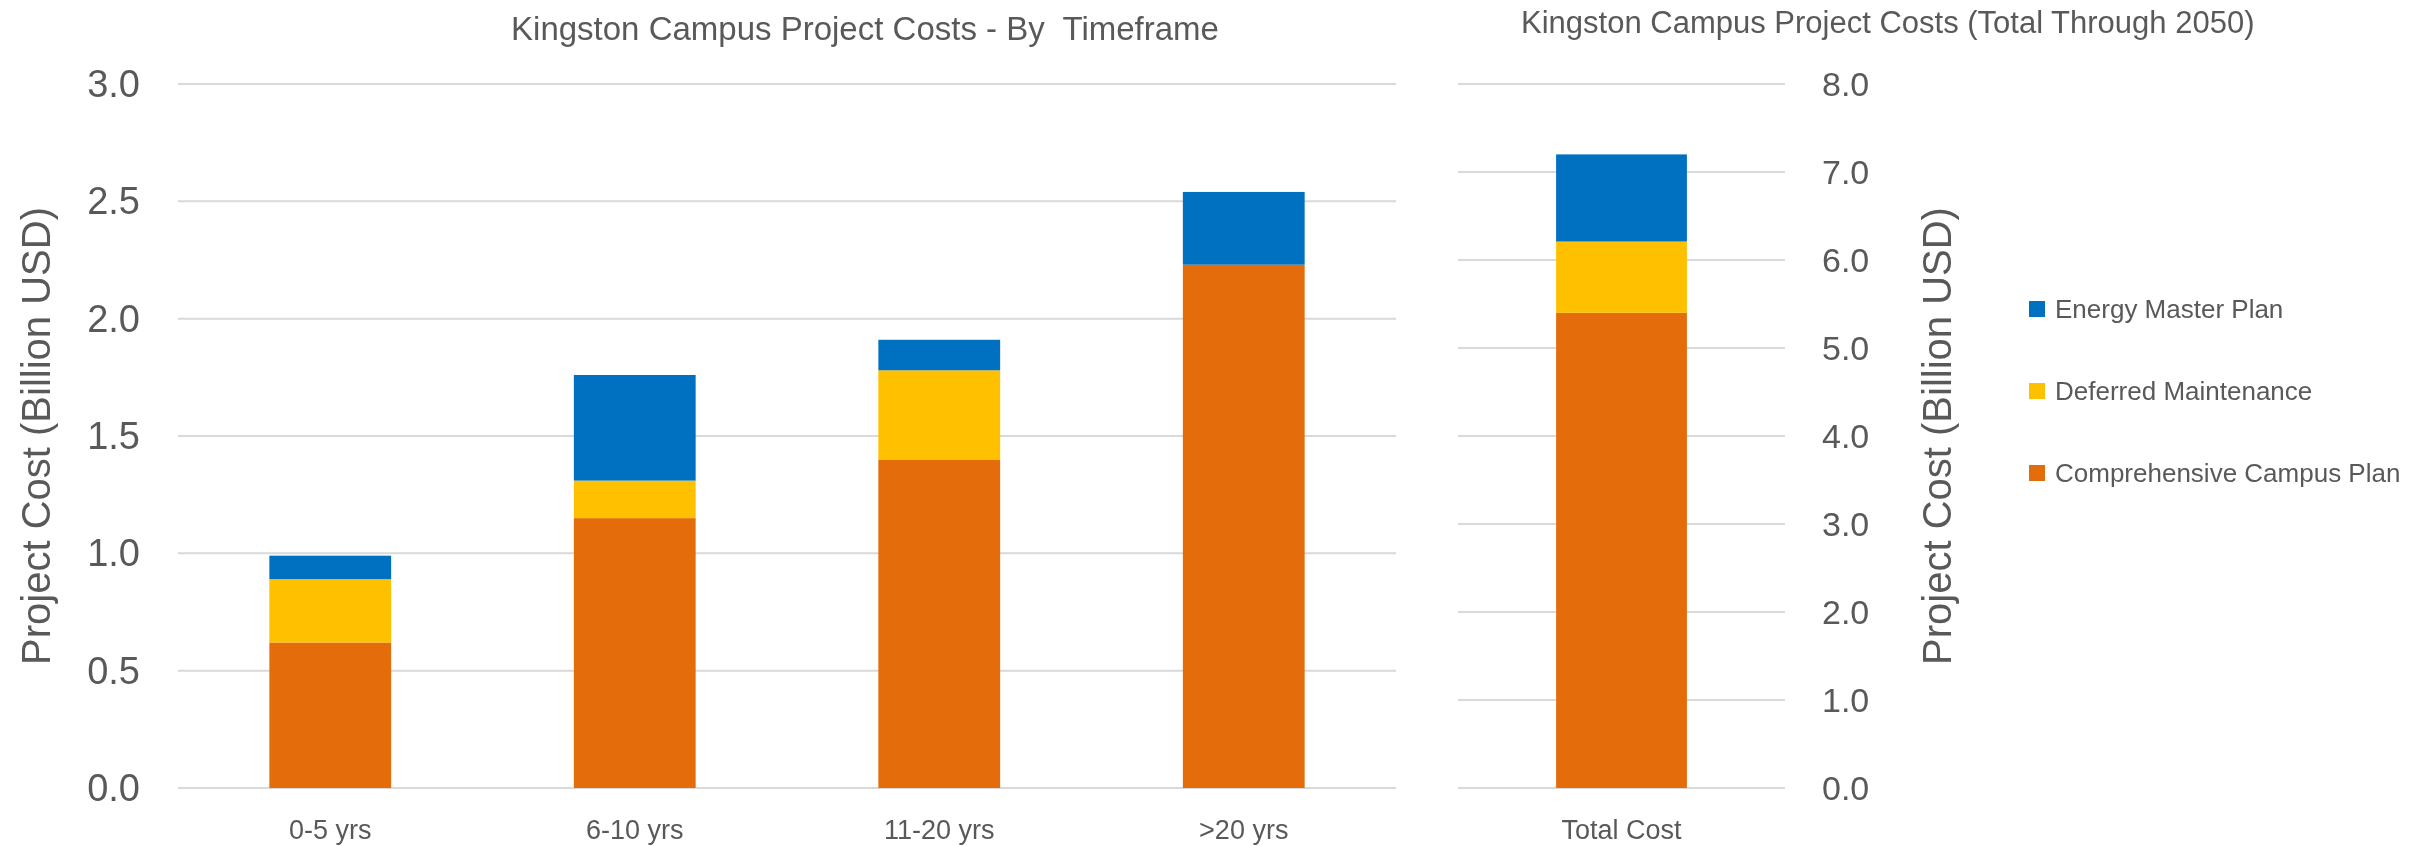 The image size is (2427, 846). Describe the element at coordinates (1846, 612) in the screenshot. I see `y2-tick-label: 2.0` at that location.